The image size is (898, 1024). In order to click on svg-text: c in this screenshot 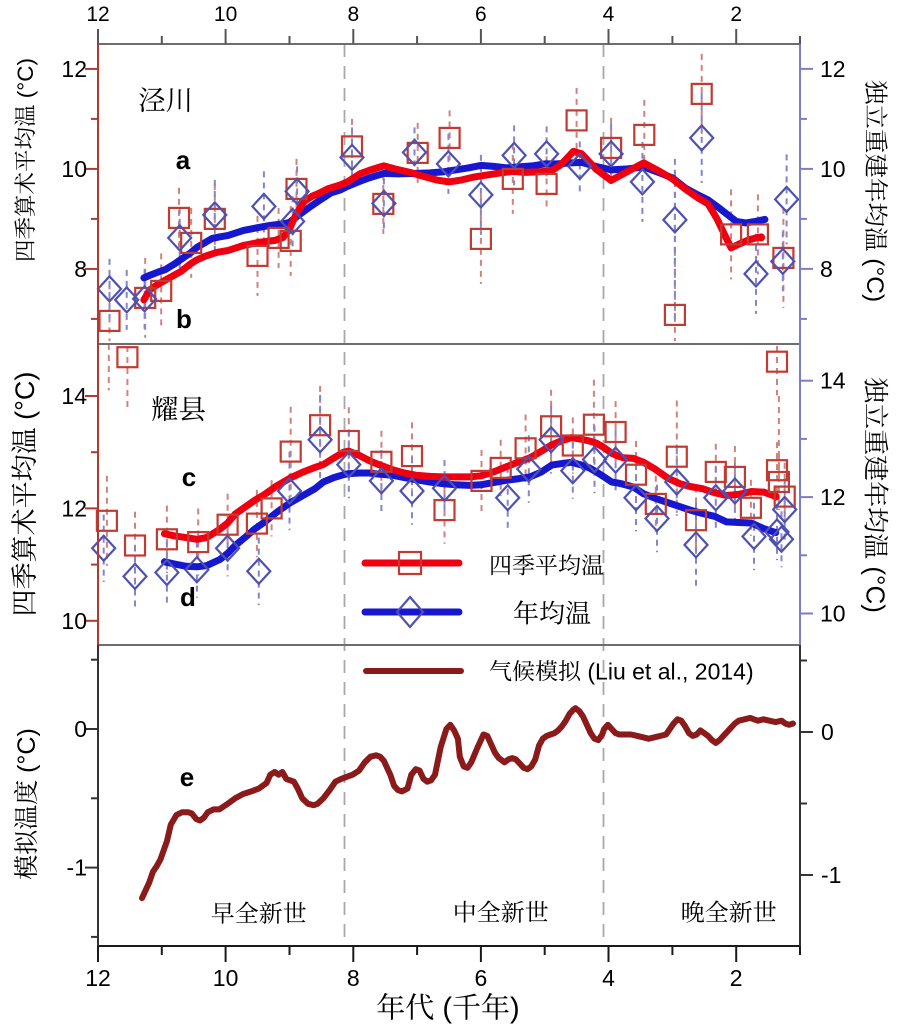, I will do `click(189, 477)`.